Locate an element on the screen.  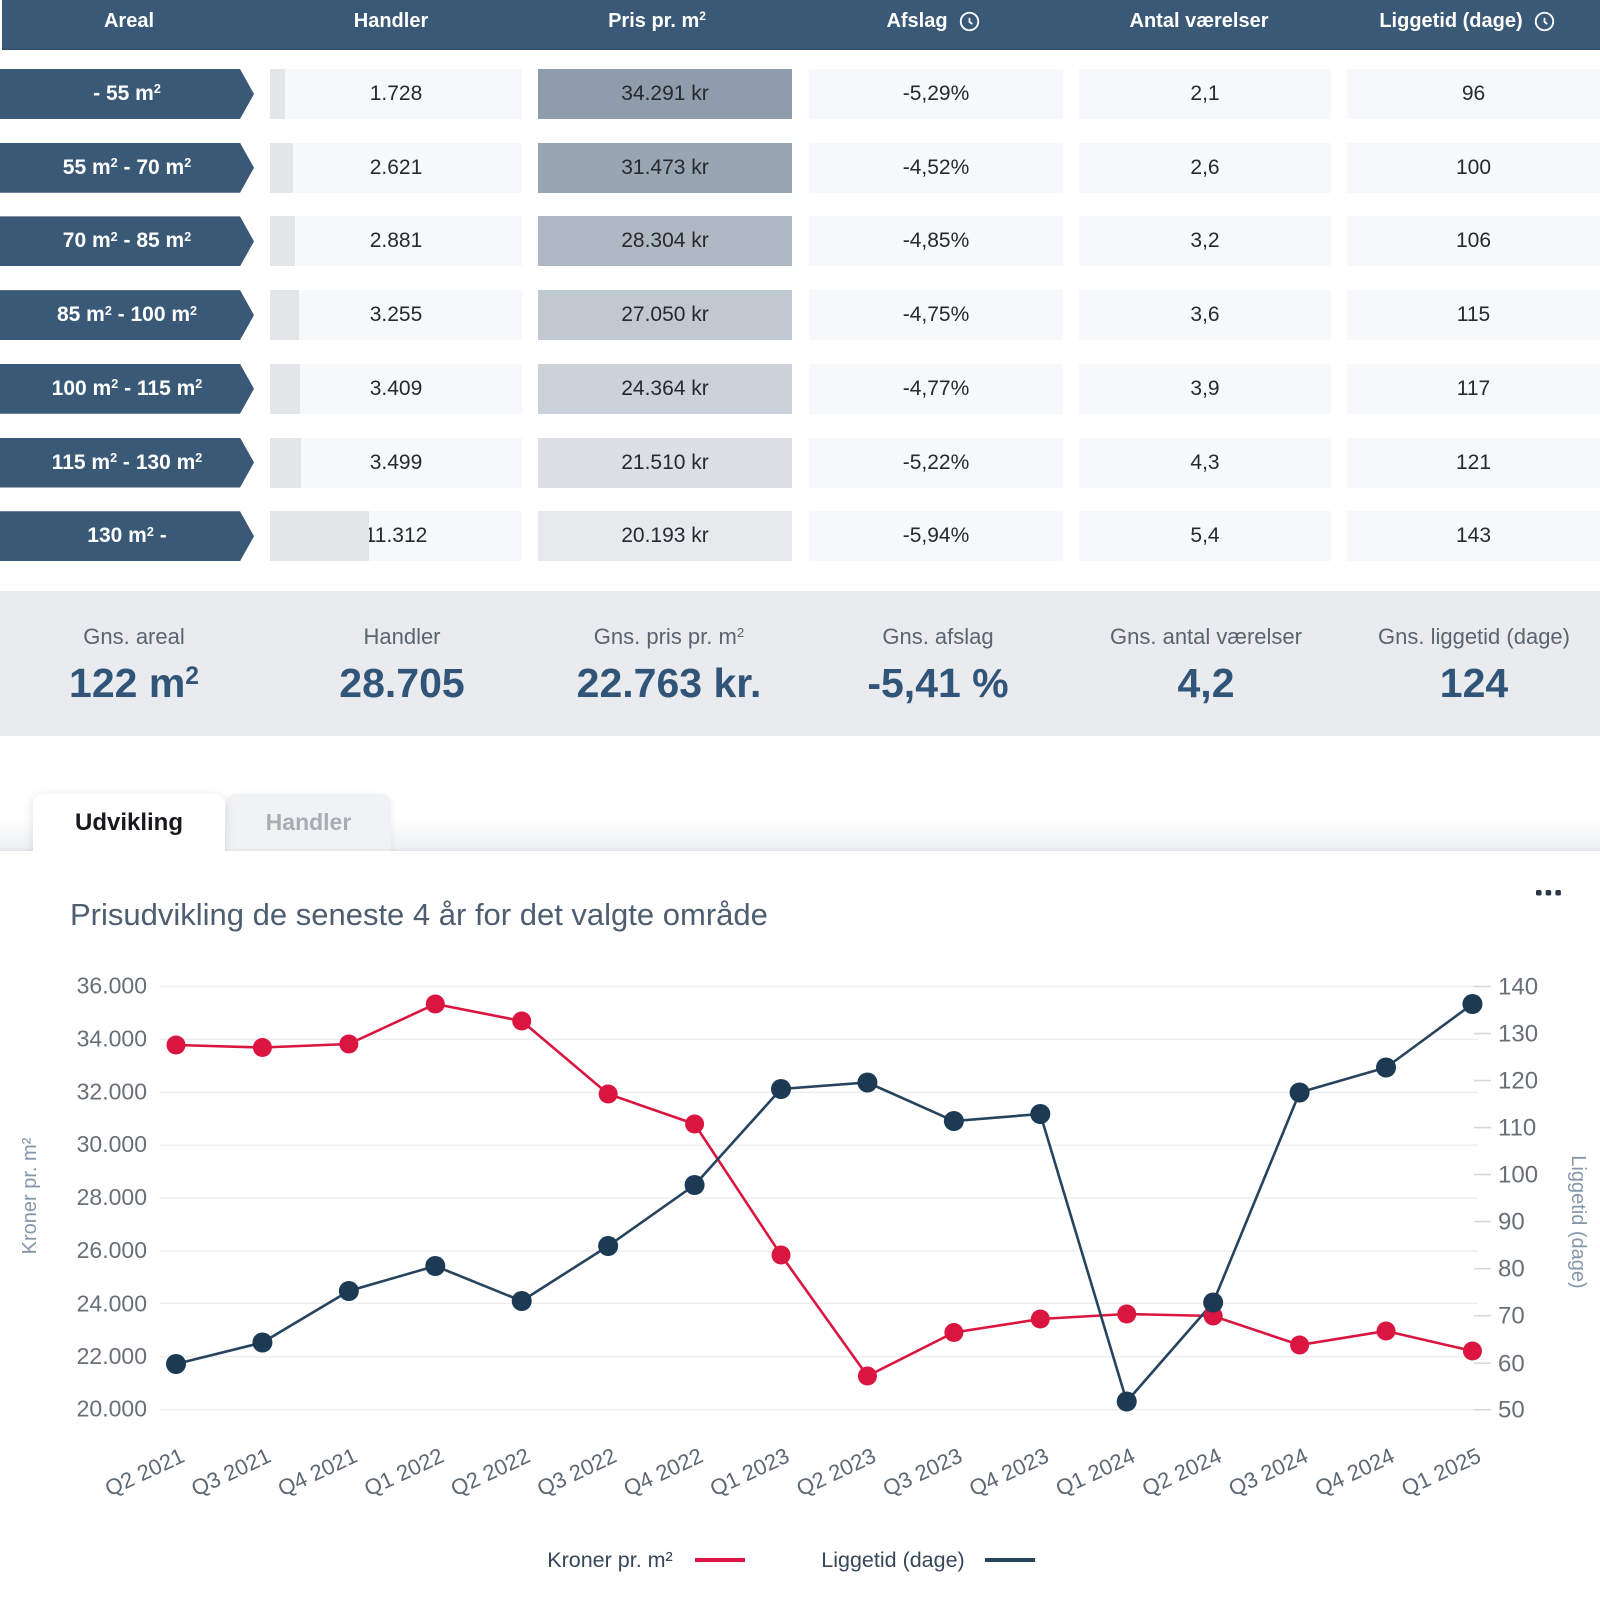
svg-text: 60 is located at coordinates (1511, 1364).